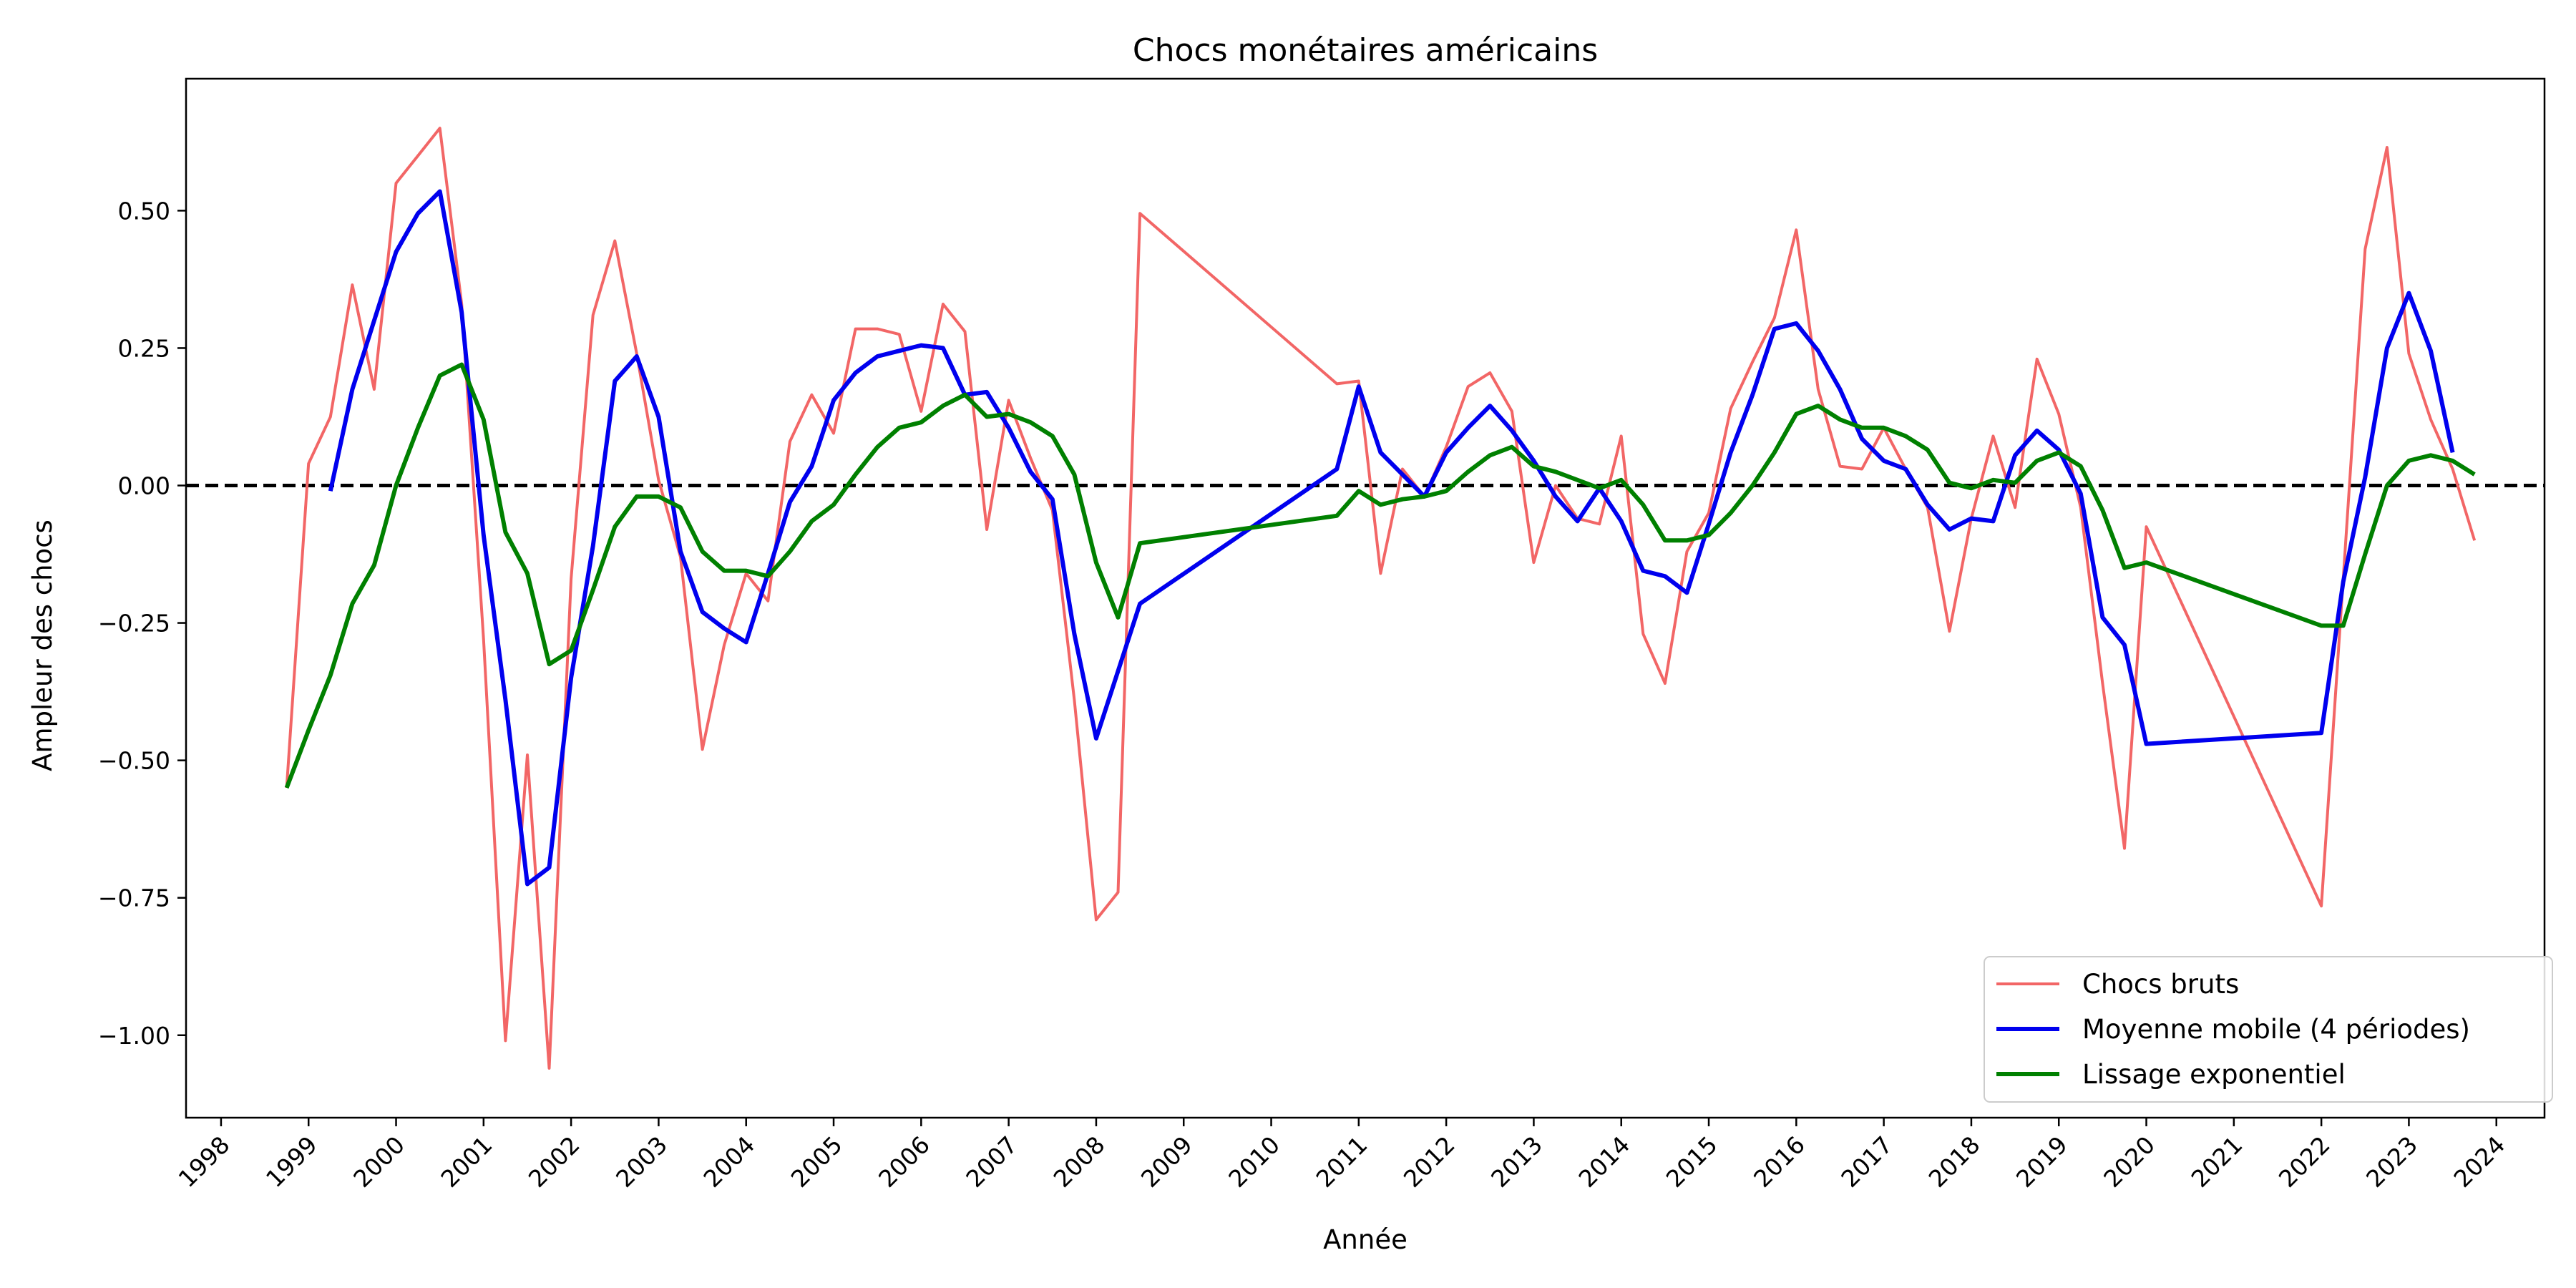 The width and height of the screenshot is (2576, 1288). I want to click on legend-label-chocs-bruts: Chocs bruts, so click(2160, 984).